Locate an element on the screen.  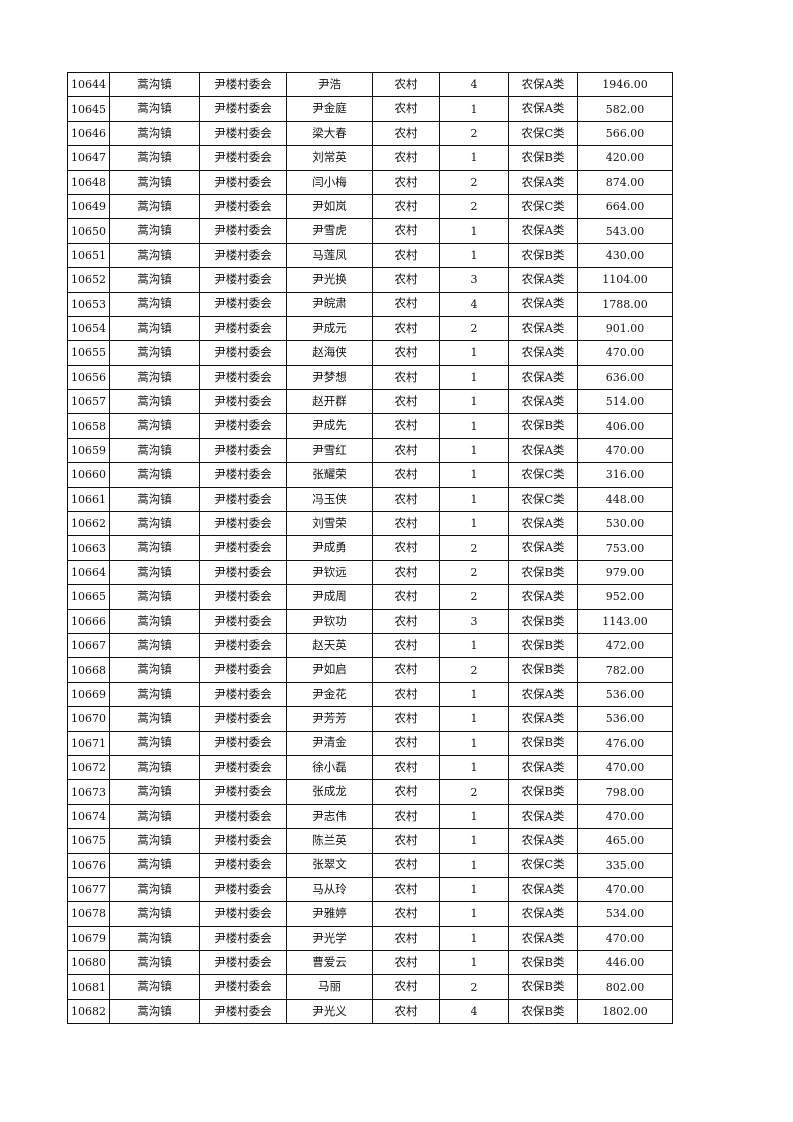
cell-row-id: 10644 is located at coordinates (88, 84).